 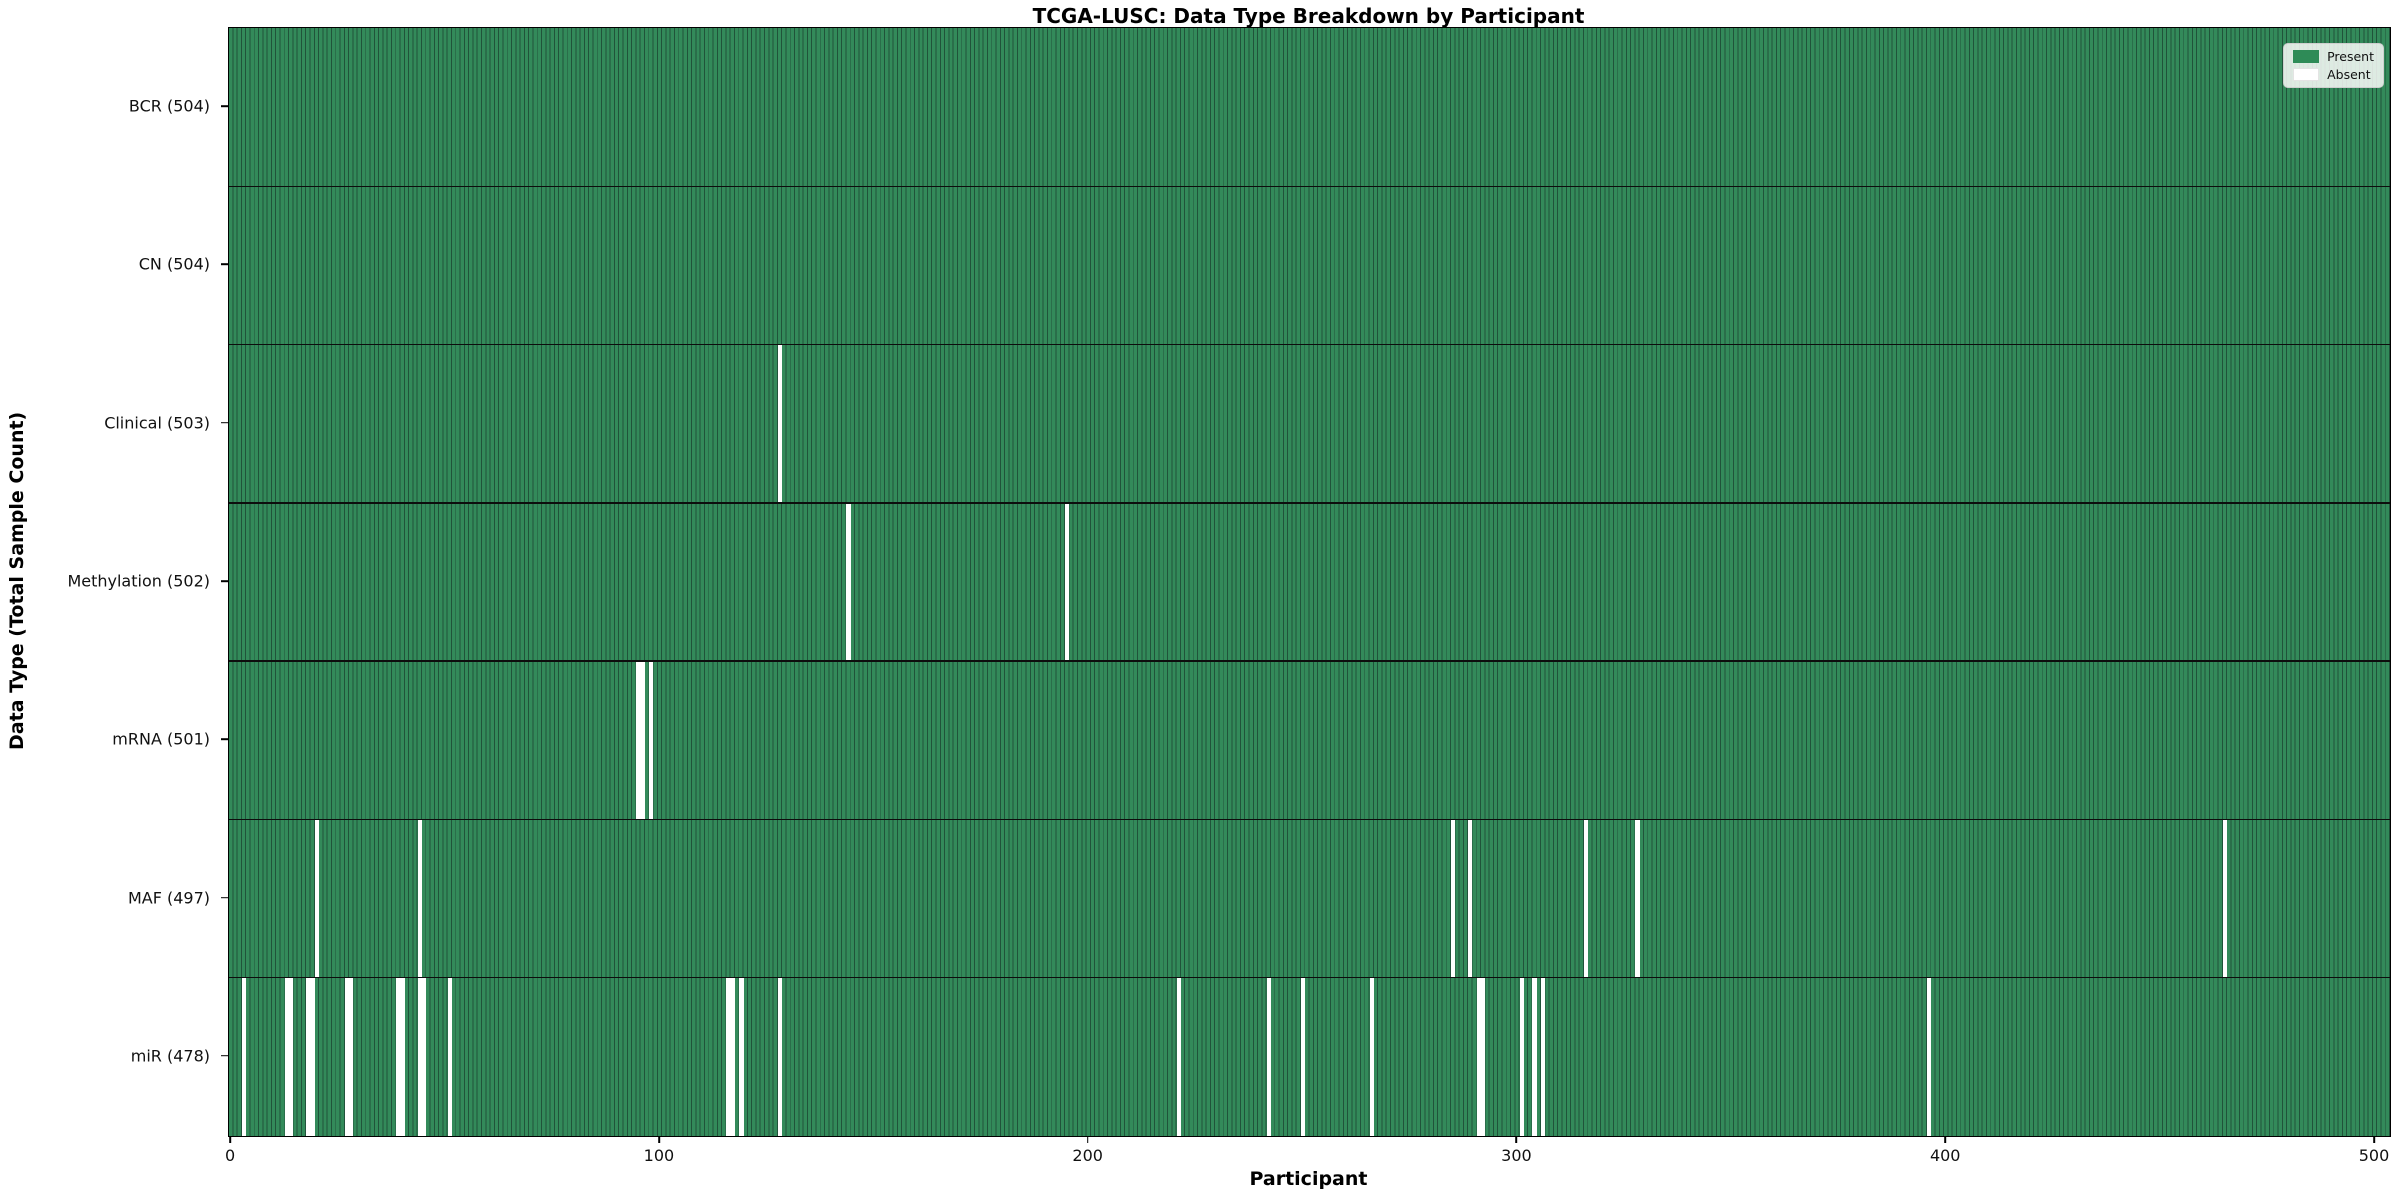 I want to click on y-tick-label-clinical: Clinical (503), so click(x=157, y=423).